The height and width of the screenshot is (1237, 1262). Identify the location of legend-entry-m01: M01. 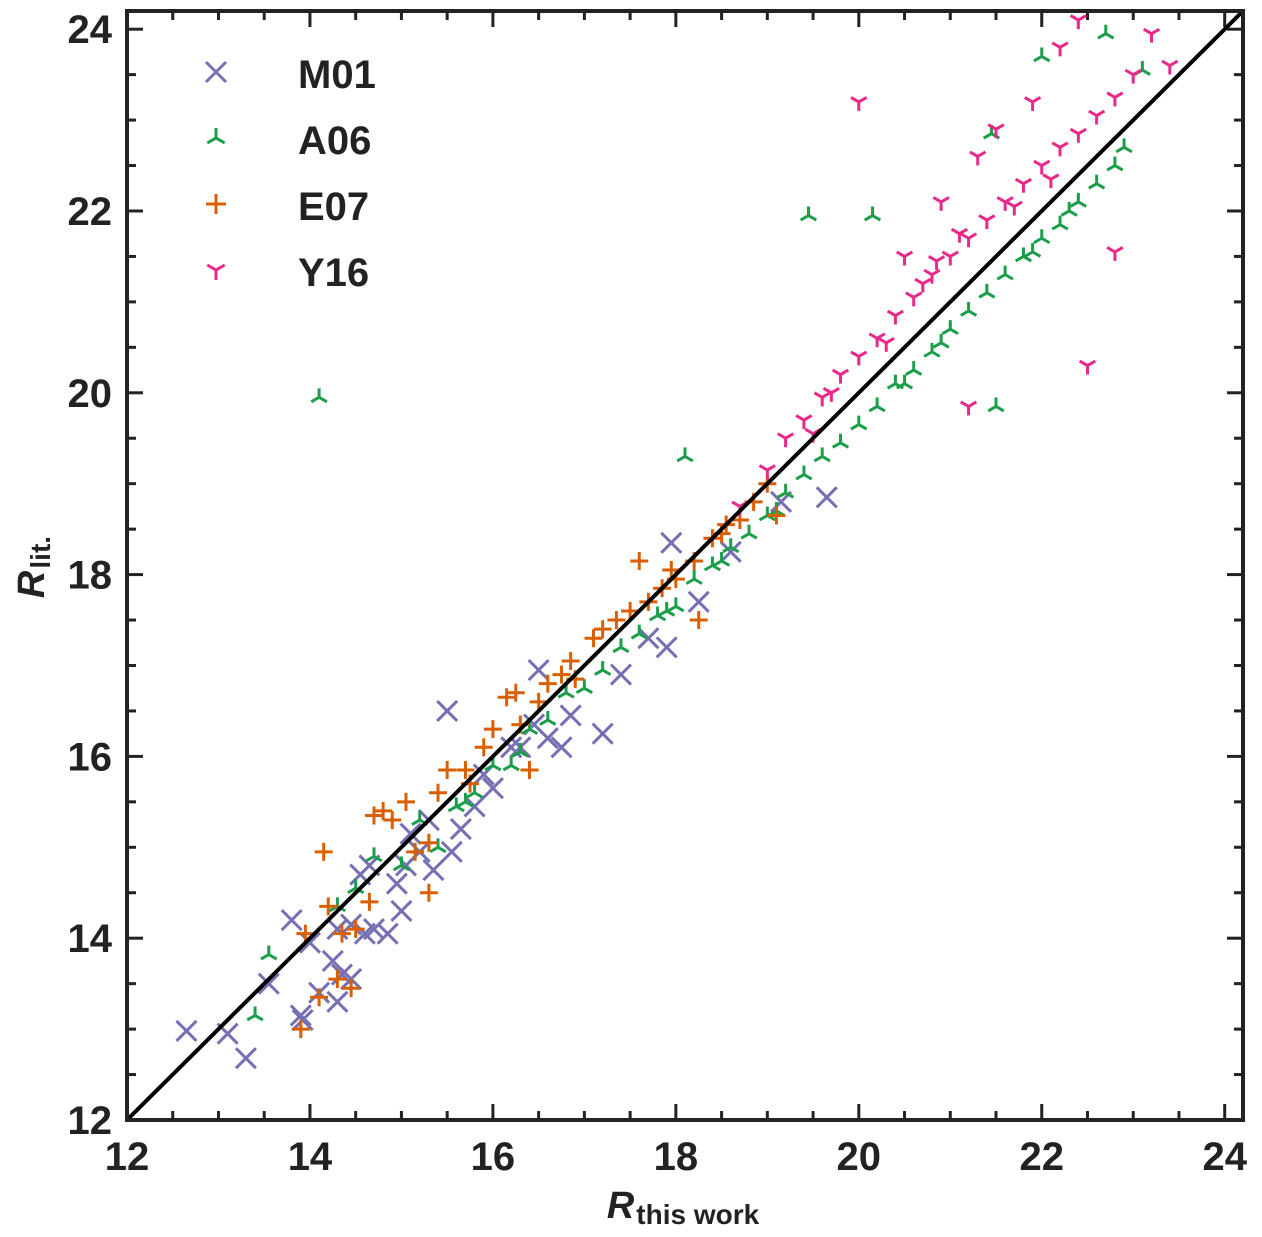
(290, 75).